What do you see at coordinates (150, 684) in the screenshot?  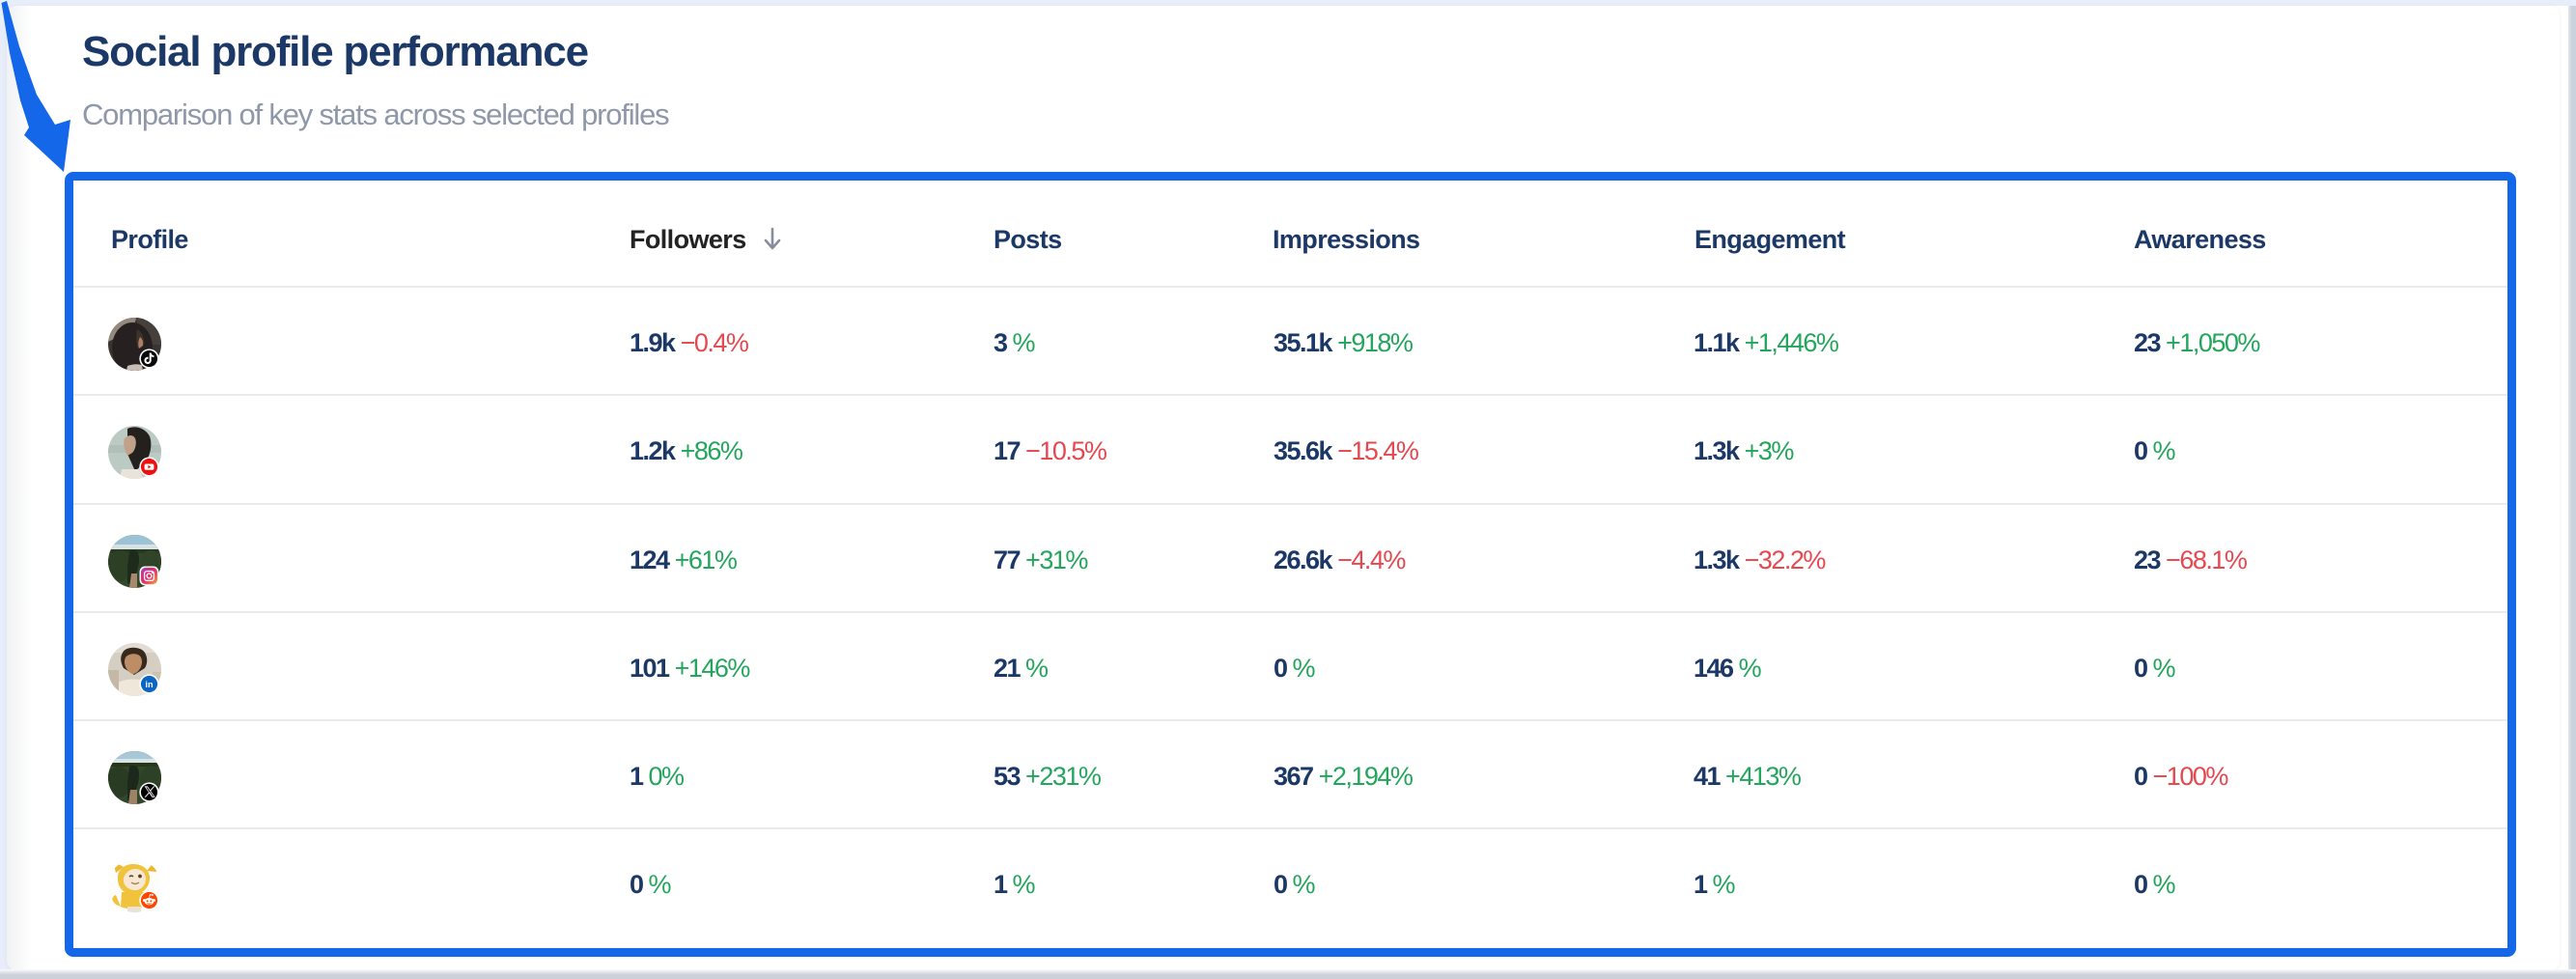 I see `svg-text: in` at bounding box center [150, 684].